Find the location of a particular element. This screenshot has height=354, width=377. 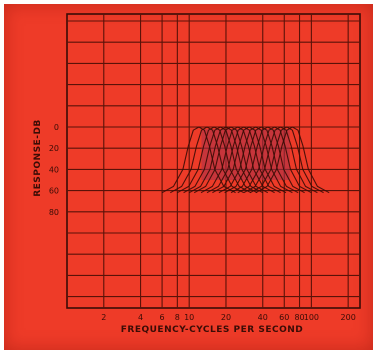

x-axis-label: FREQUENCY-CYCLES PER SECOND is located at coordinates (212, 330).